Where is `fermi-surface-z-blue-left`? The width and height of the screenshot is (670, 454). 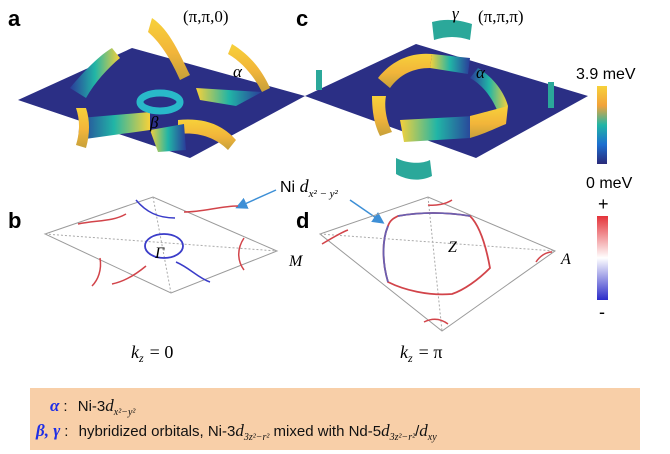 fermi-surface-z-blue-left is located at coordinates (385, 254).